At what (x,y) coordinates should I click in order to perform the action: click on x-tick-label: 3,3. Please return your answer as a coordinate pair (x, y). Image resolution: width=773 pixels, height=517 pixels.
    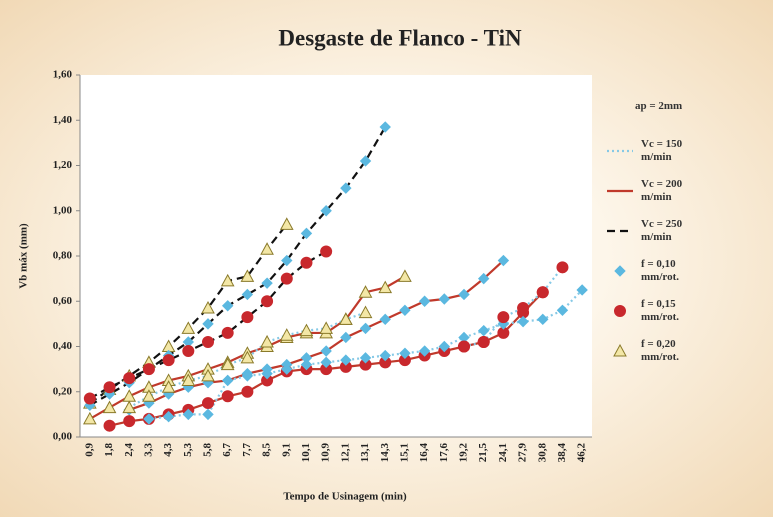
    Looking at the image, I should click on (148, 450).